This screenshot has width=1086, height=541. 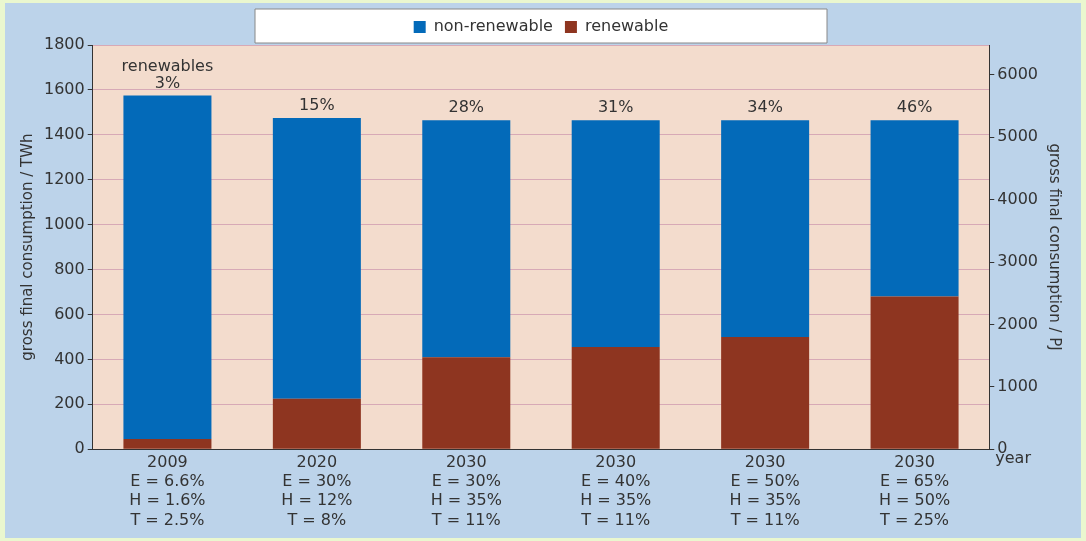 I want to click on x-tick-label: 2030 E = 40% H = 35% T = 11%, so click(x=616, y=490).